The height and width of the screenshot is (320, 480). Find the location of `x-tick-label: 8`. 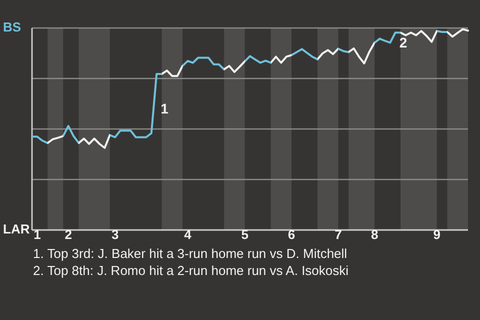

x-tick-label: 8 is located at coordinates (374, 234).